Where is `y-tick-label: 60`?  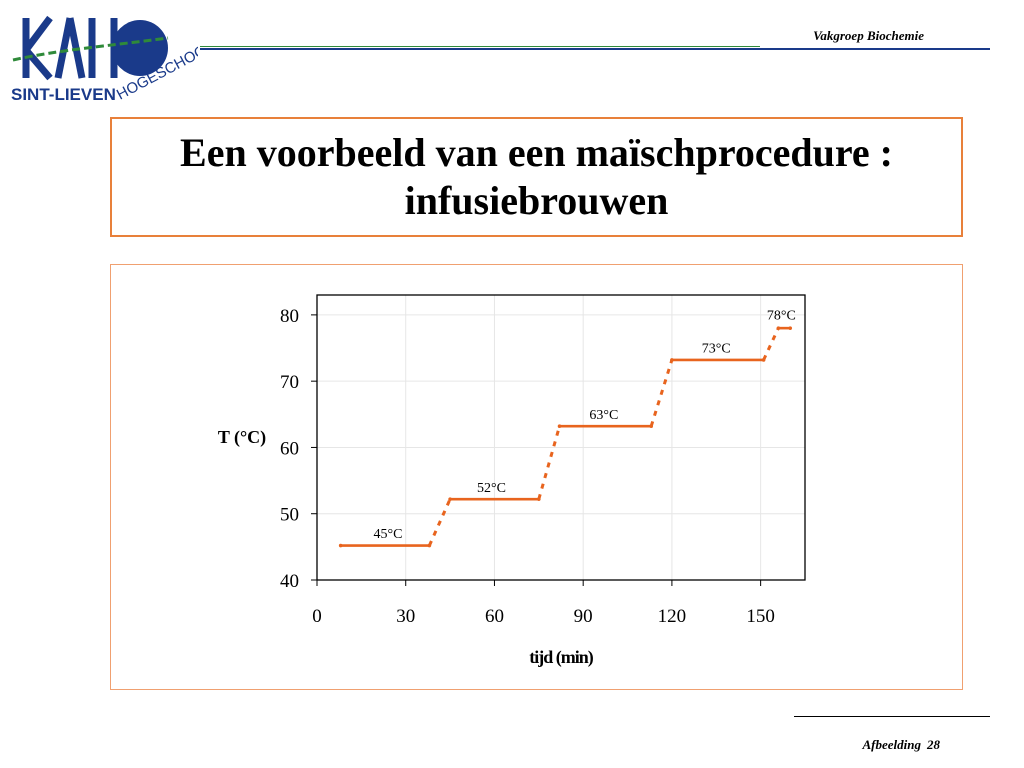 y-tick-label: 60 is located at coordinates (289, 448).